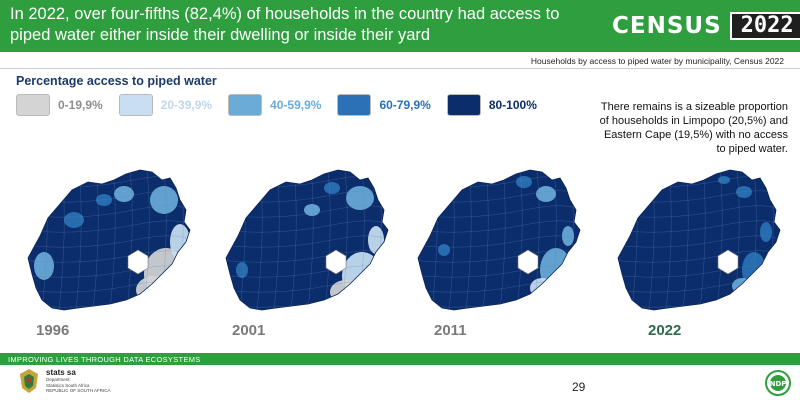  I want to click on map-year-label: 1996, so click(53, 330).